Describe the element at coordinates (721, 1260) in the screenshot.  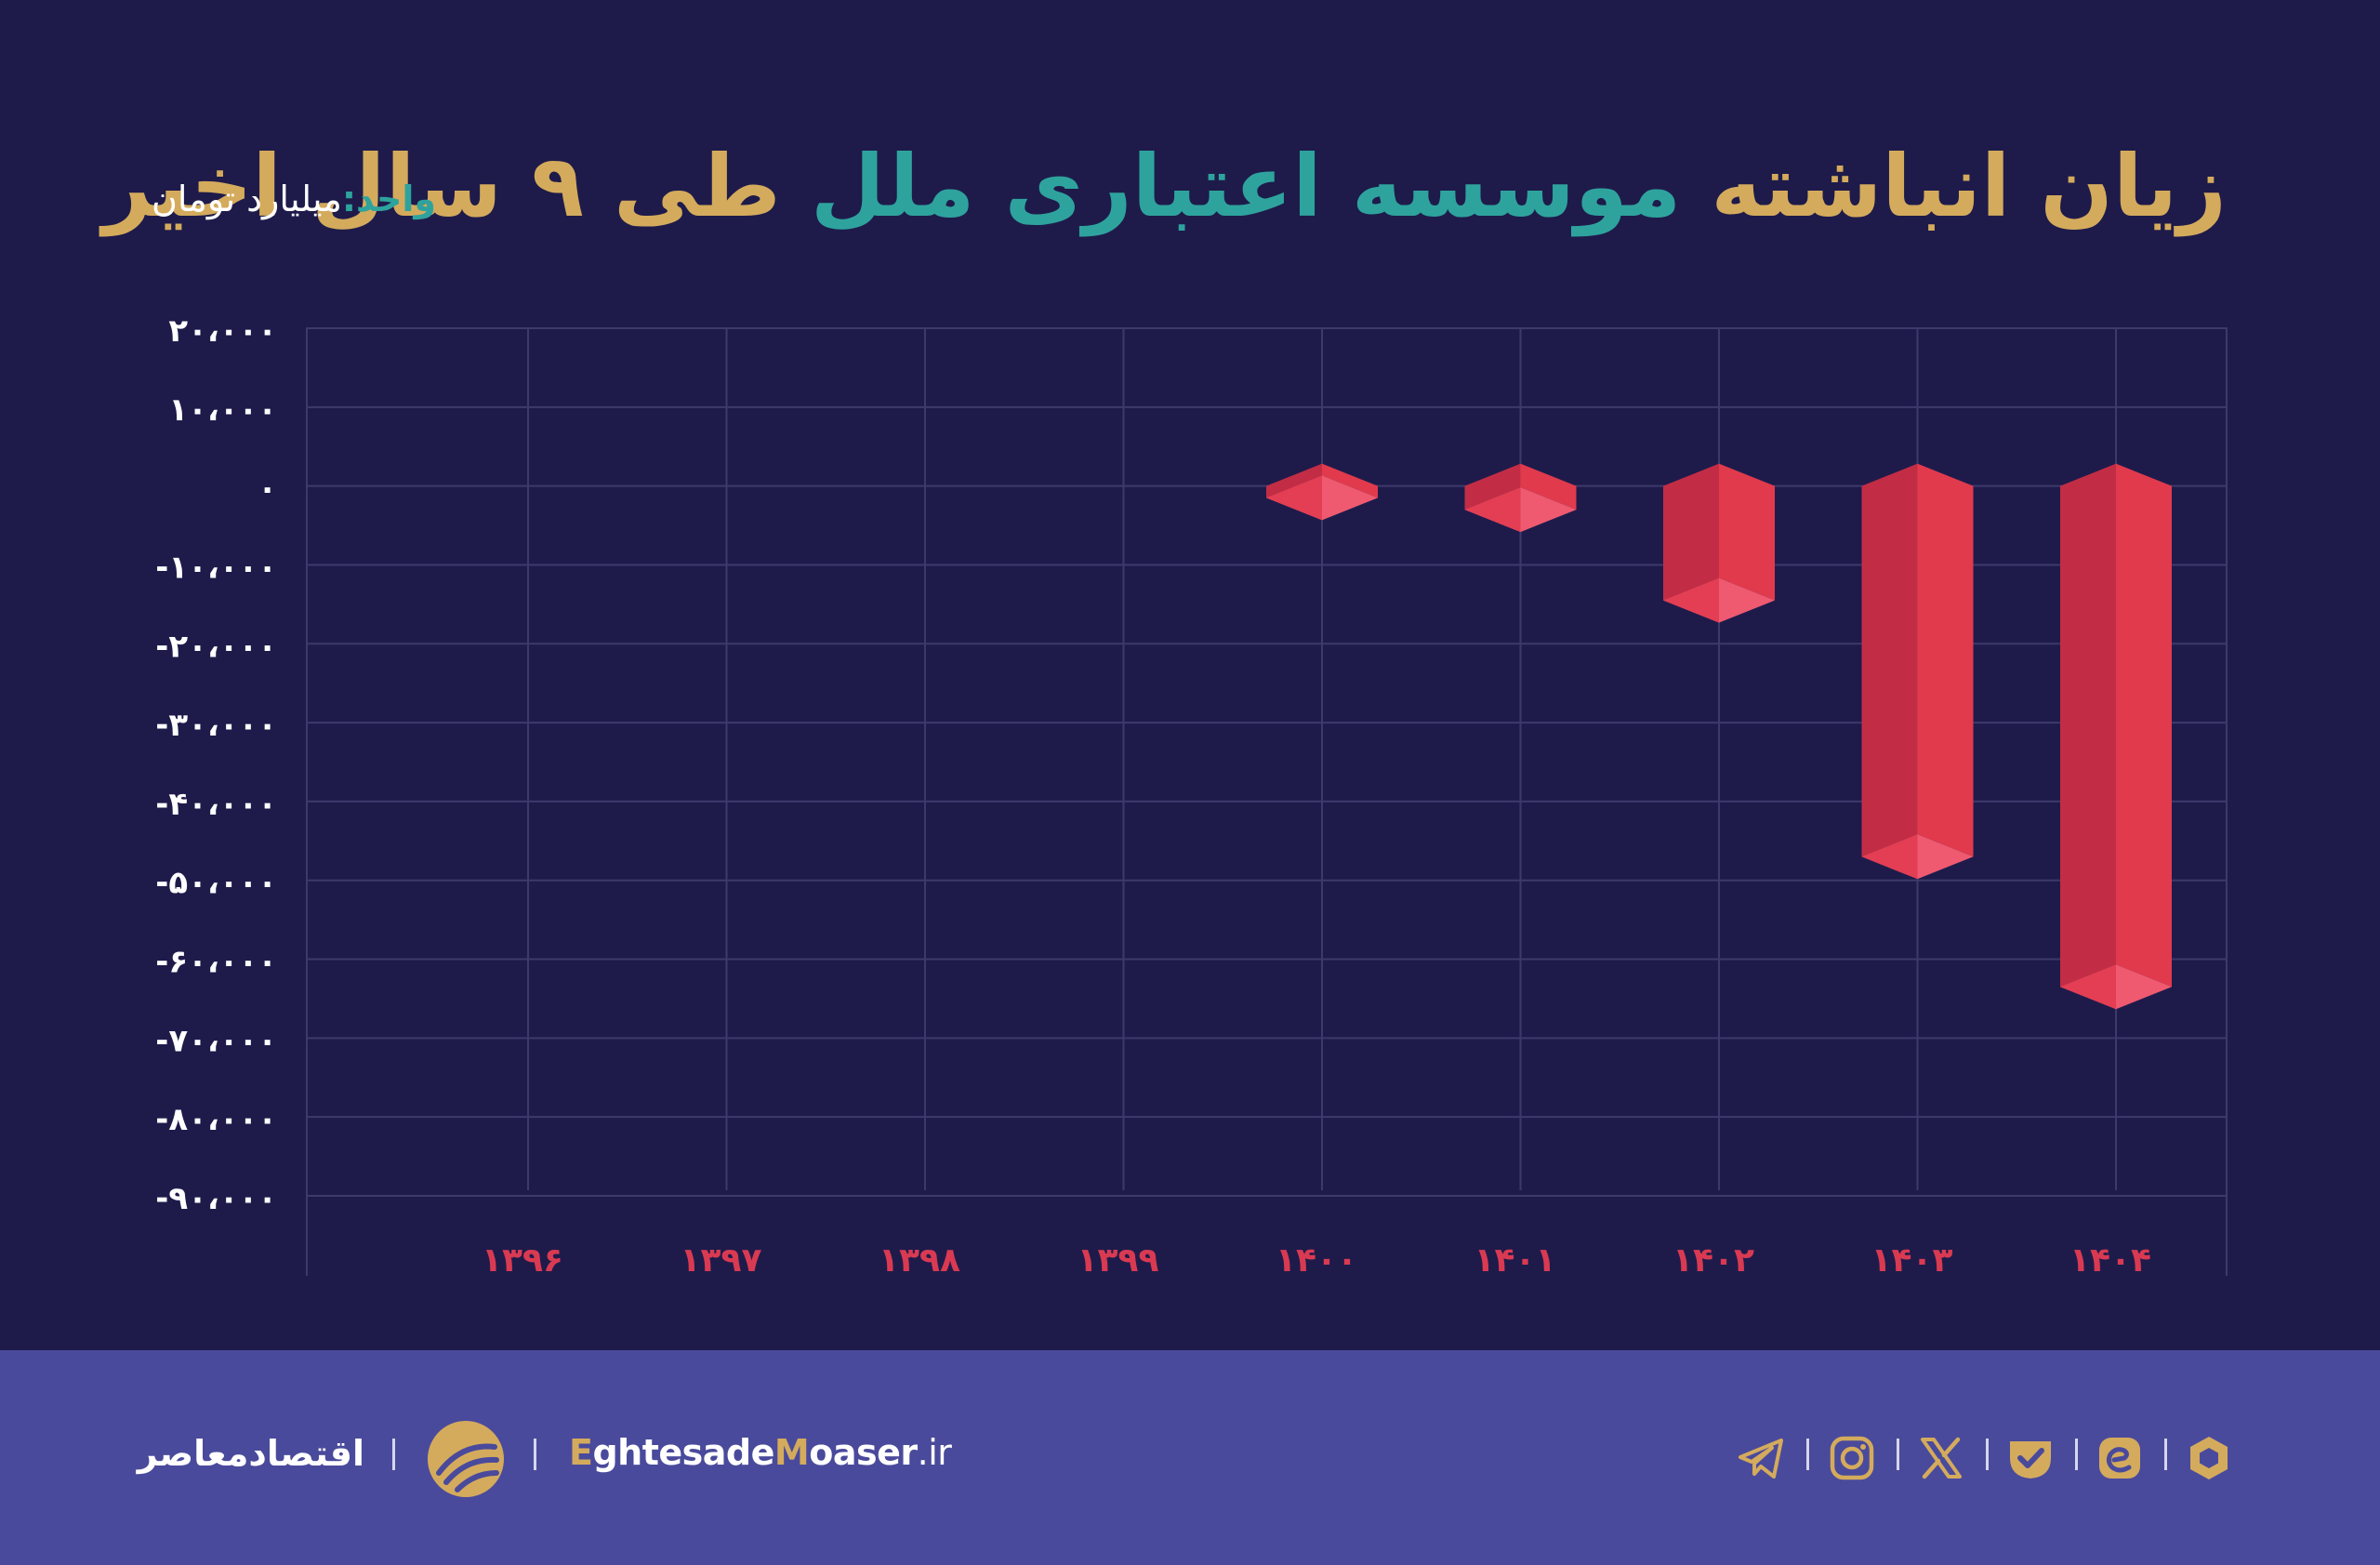
I see `x-tick-label: ۱۳۹۷` at that location.